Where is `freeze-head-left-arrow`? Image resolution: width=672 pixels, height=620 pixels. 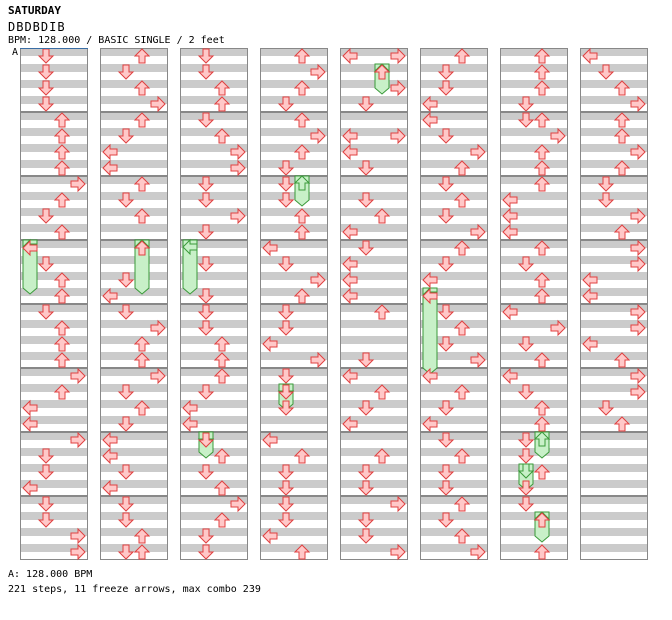 freeze-head-left-arrow is located at coordinates (190, 247).